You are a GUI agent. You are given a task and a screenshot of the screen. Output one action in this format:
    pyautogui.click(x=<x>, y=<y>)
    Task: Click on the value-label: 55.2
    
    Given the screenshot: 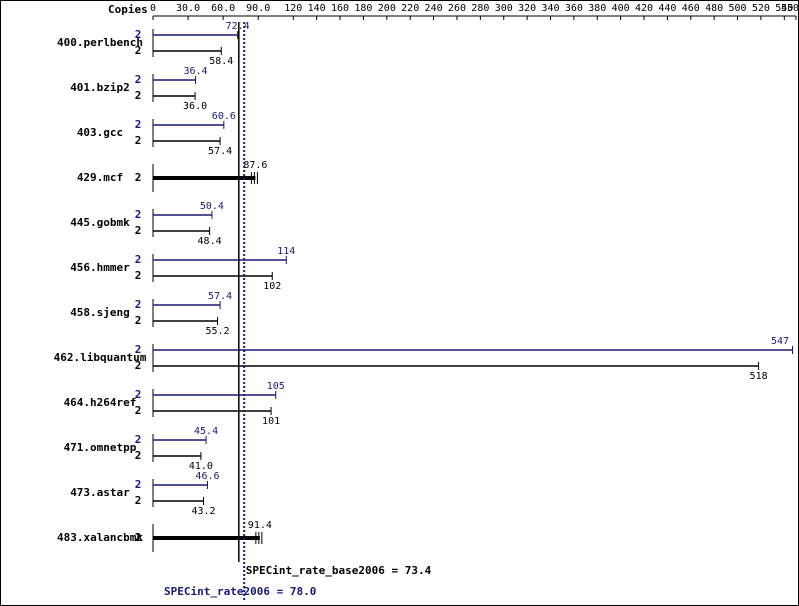 What is the action you would take?
    pyautogui.click(x=217, y=331)
    